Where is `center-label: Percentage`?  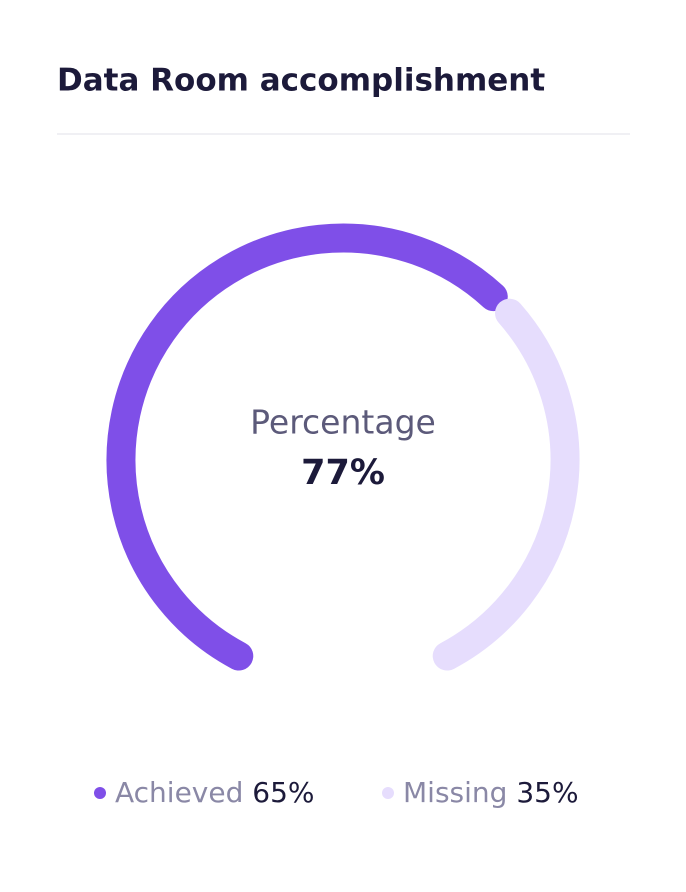 center-label: Percentage is located at coordinates (343, 422).